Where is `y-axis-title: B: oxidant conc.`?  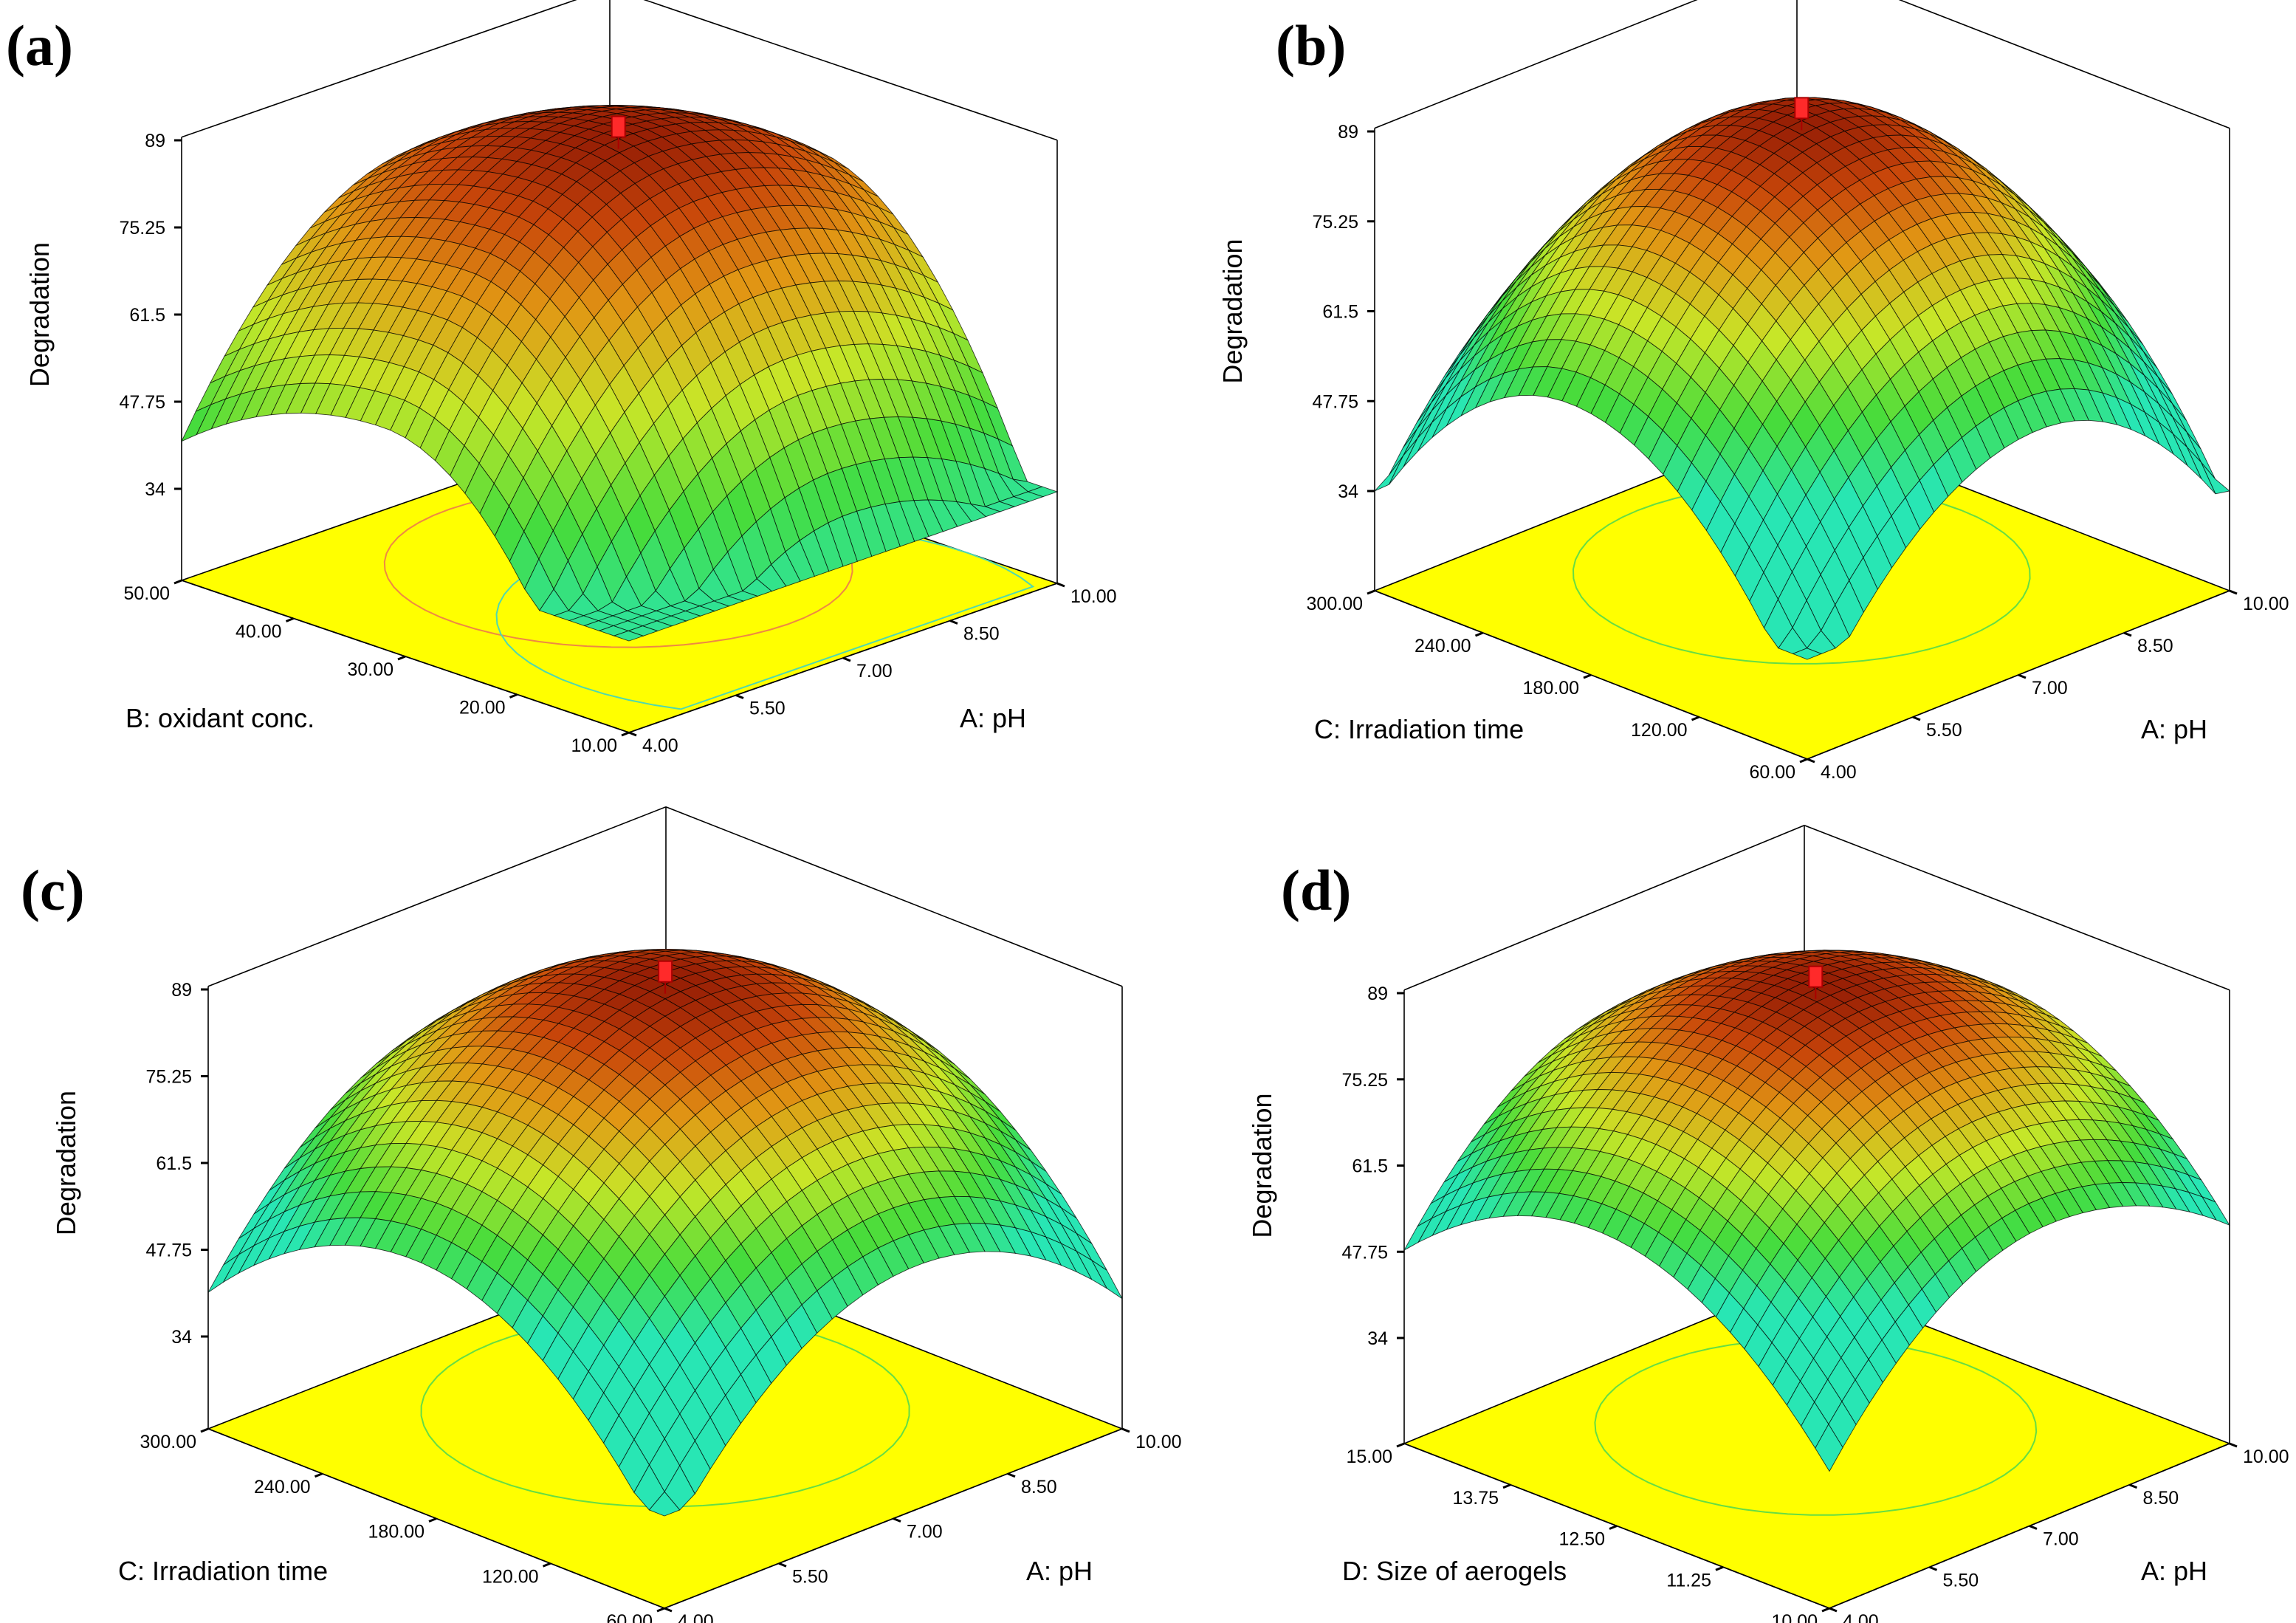 y-axis-title: B: oxidant conc. is located at coordinates (221, 718).